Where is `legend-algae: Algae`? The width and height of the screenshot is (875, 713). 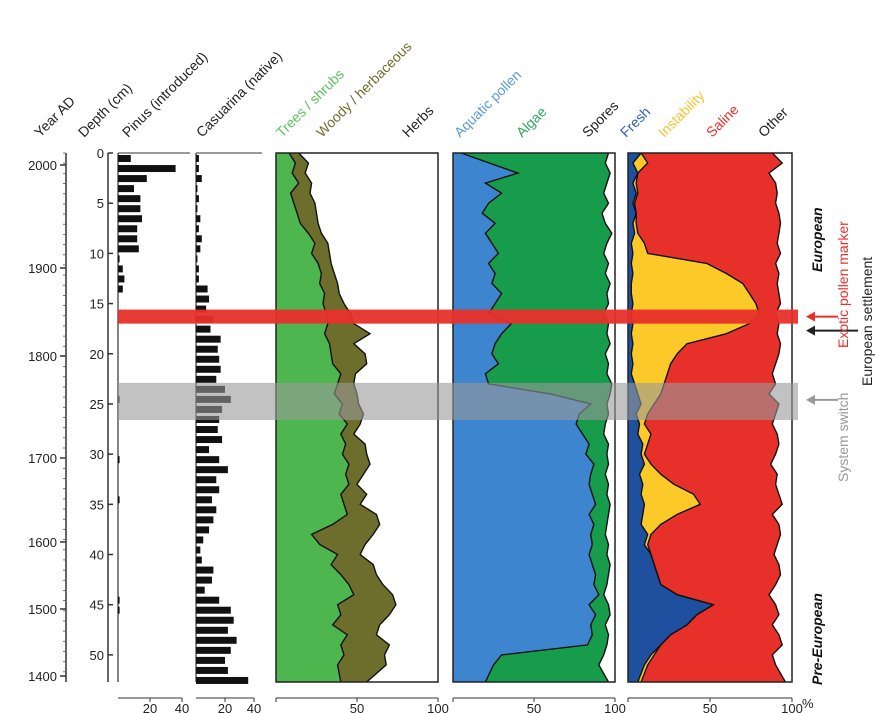
legend-algae: Algae is located at coordinates (531, 121).